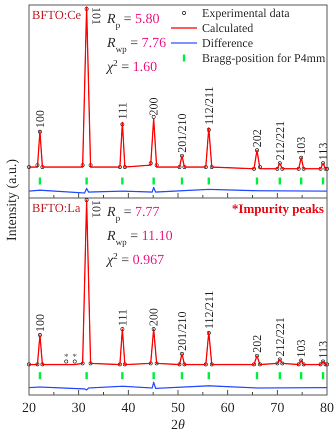  I want to click on x-tick-label: 50, so click(178, 408).